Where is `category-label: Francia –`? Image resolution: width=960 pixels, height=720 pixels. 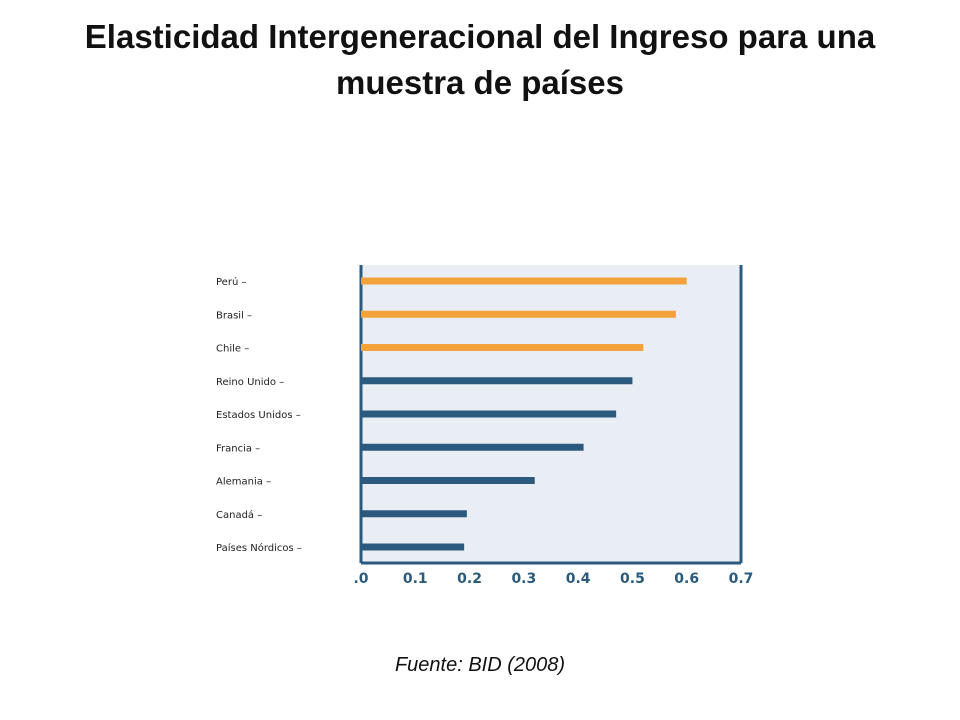 category-label: Francia – is located at coordinates (238, 448).